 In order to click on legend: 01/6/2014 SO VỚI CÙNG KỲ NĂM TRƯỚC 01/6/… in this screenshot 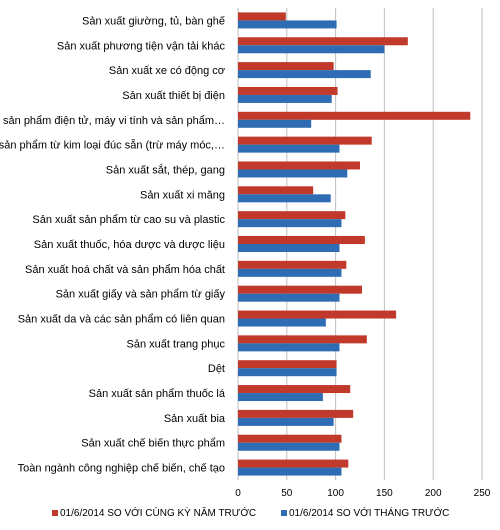, I will do `click(250, 512)`.